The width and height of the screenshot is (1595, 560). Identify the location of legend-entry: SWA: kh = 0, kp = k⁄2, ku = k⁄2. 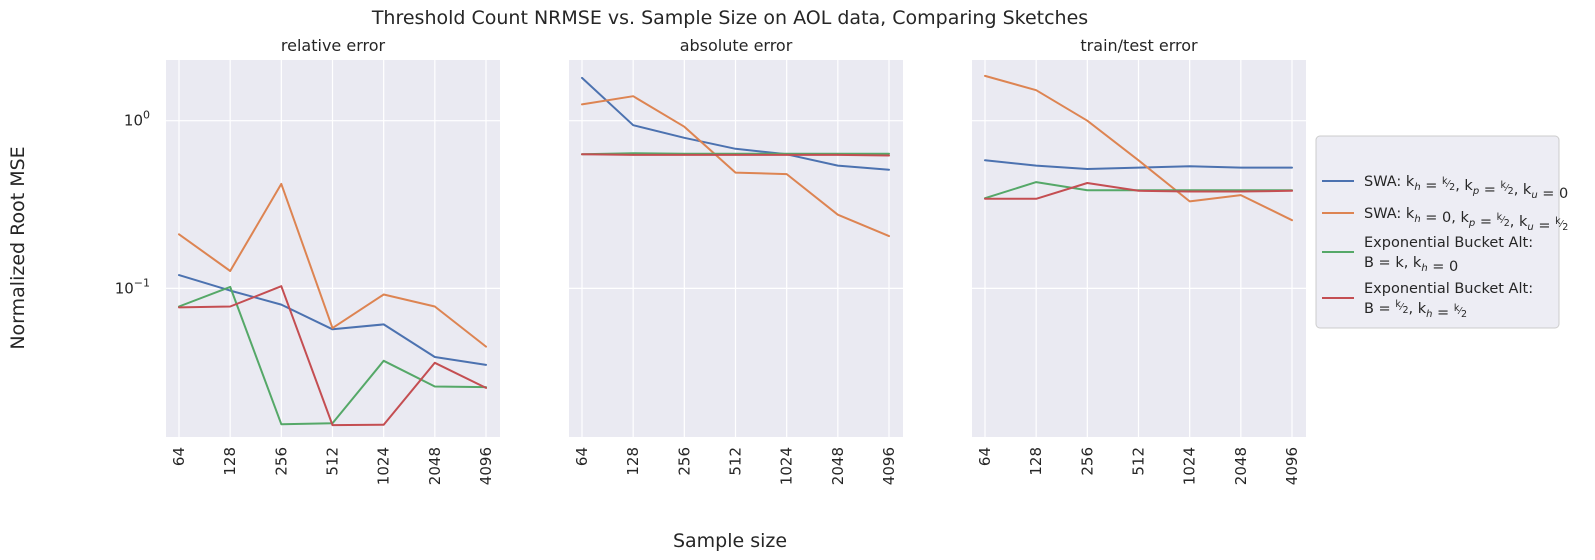
(1445, 220).